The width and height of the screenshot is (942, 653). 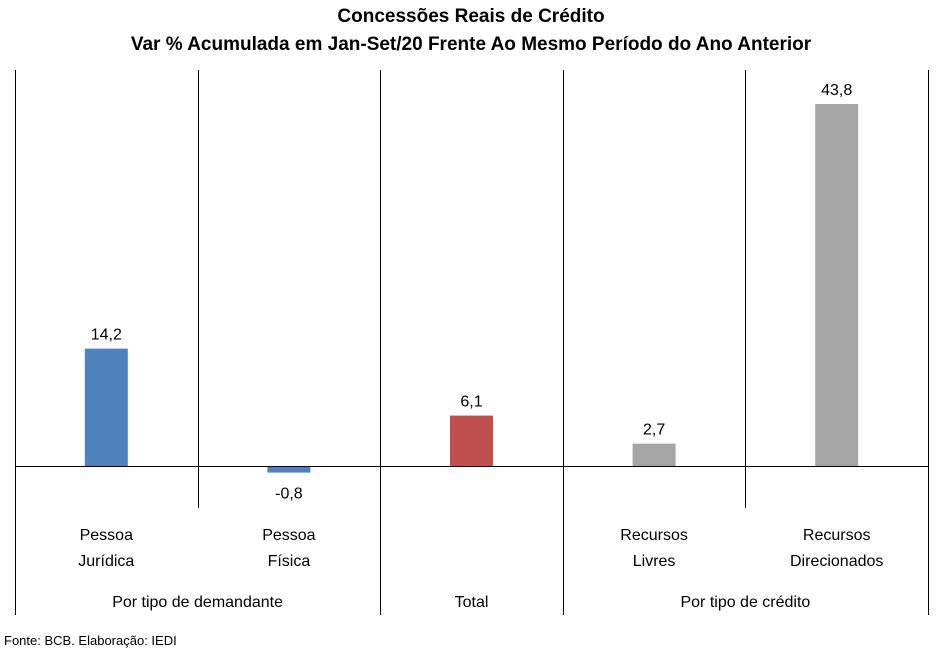 What do you see at coordinates (197, 602) in the screenshot?
I see `group-label: Por tipo de demandante` at bounding box center [197, 602].